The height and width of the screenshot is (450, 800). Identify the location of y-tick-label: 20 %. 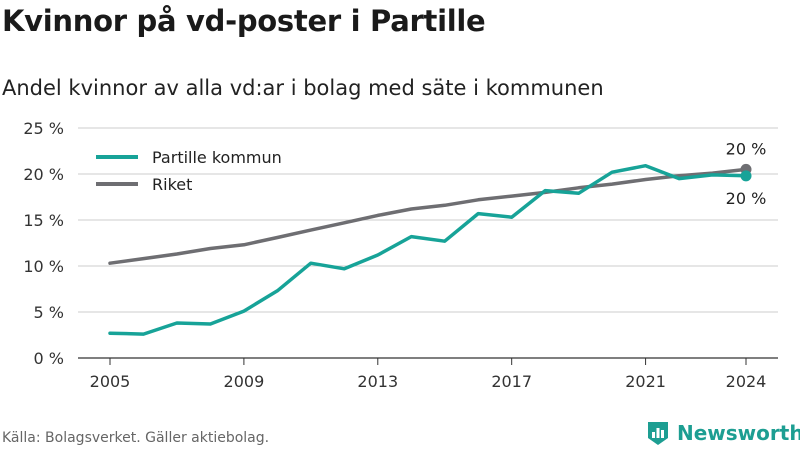
(43, 174).